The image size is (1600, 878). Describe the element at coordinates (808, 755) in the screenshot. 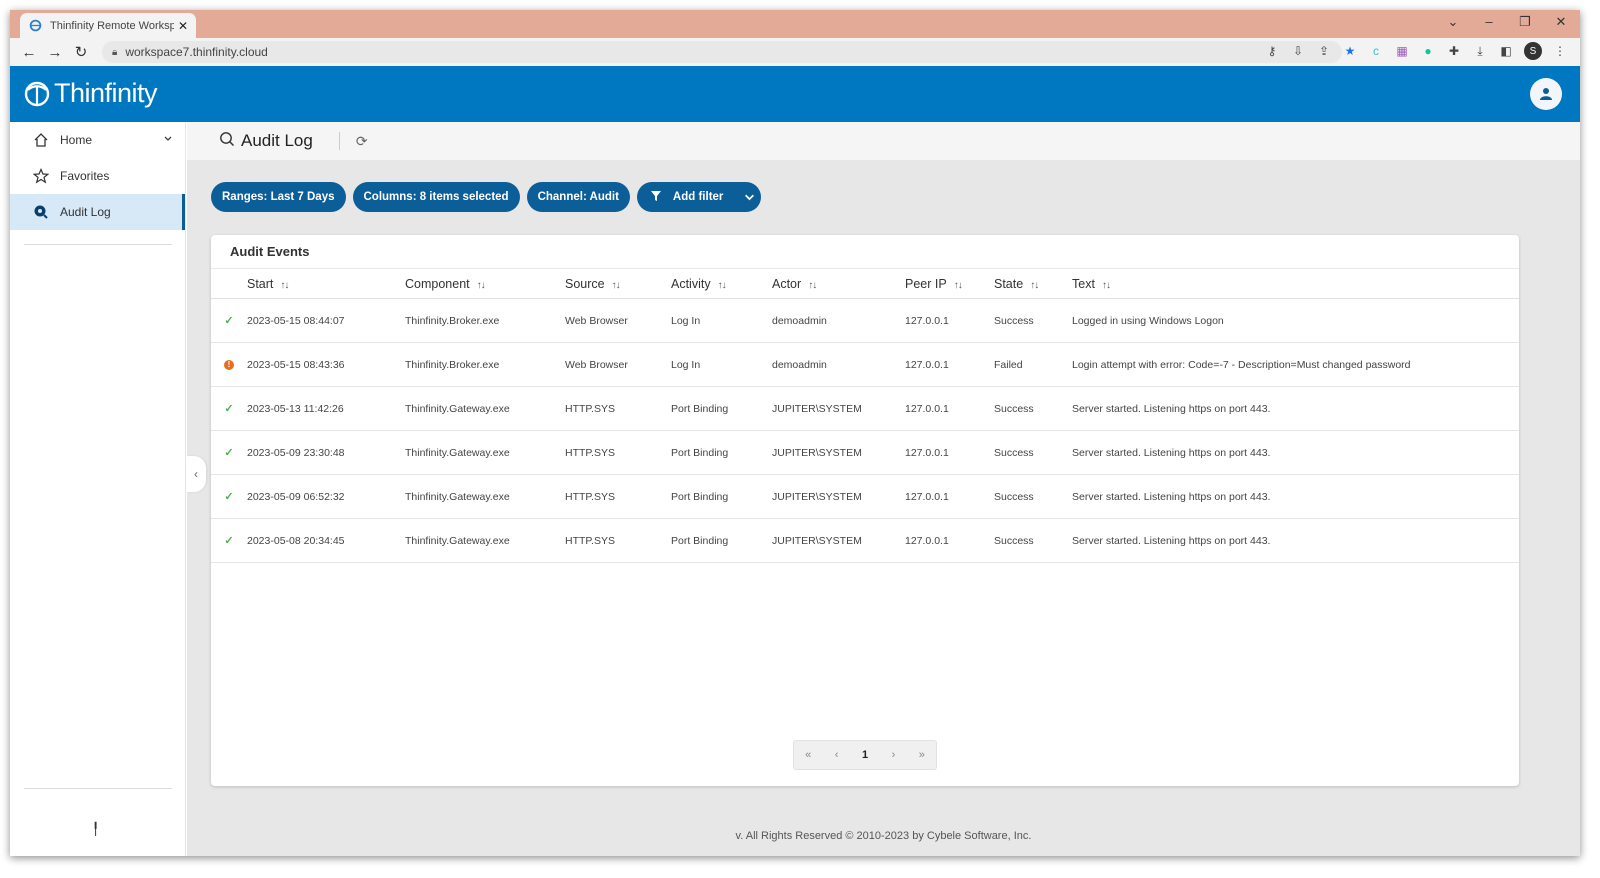

I see `first-page-button: «` at that location.